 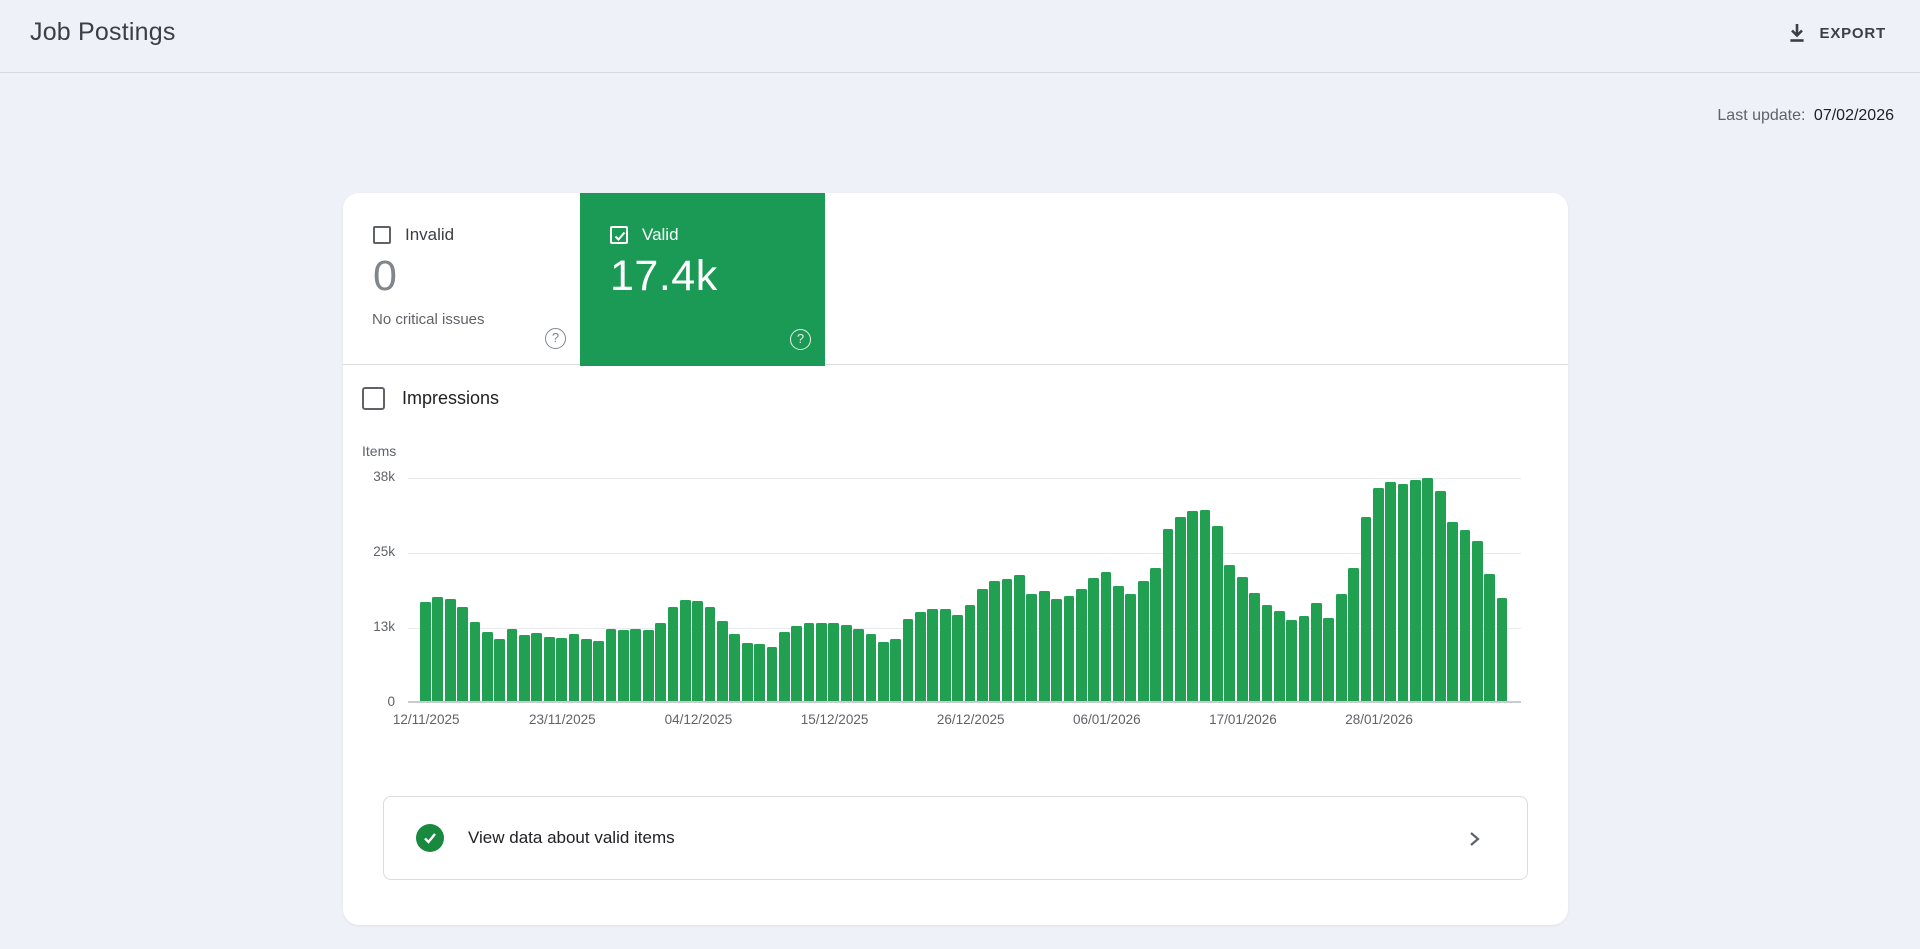 What do you see at coordinates (430, 398) in the screenshot?
I see `impressions-toggle: Impressions` at bounding box center [430, 398].